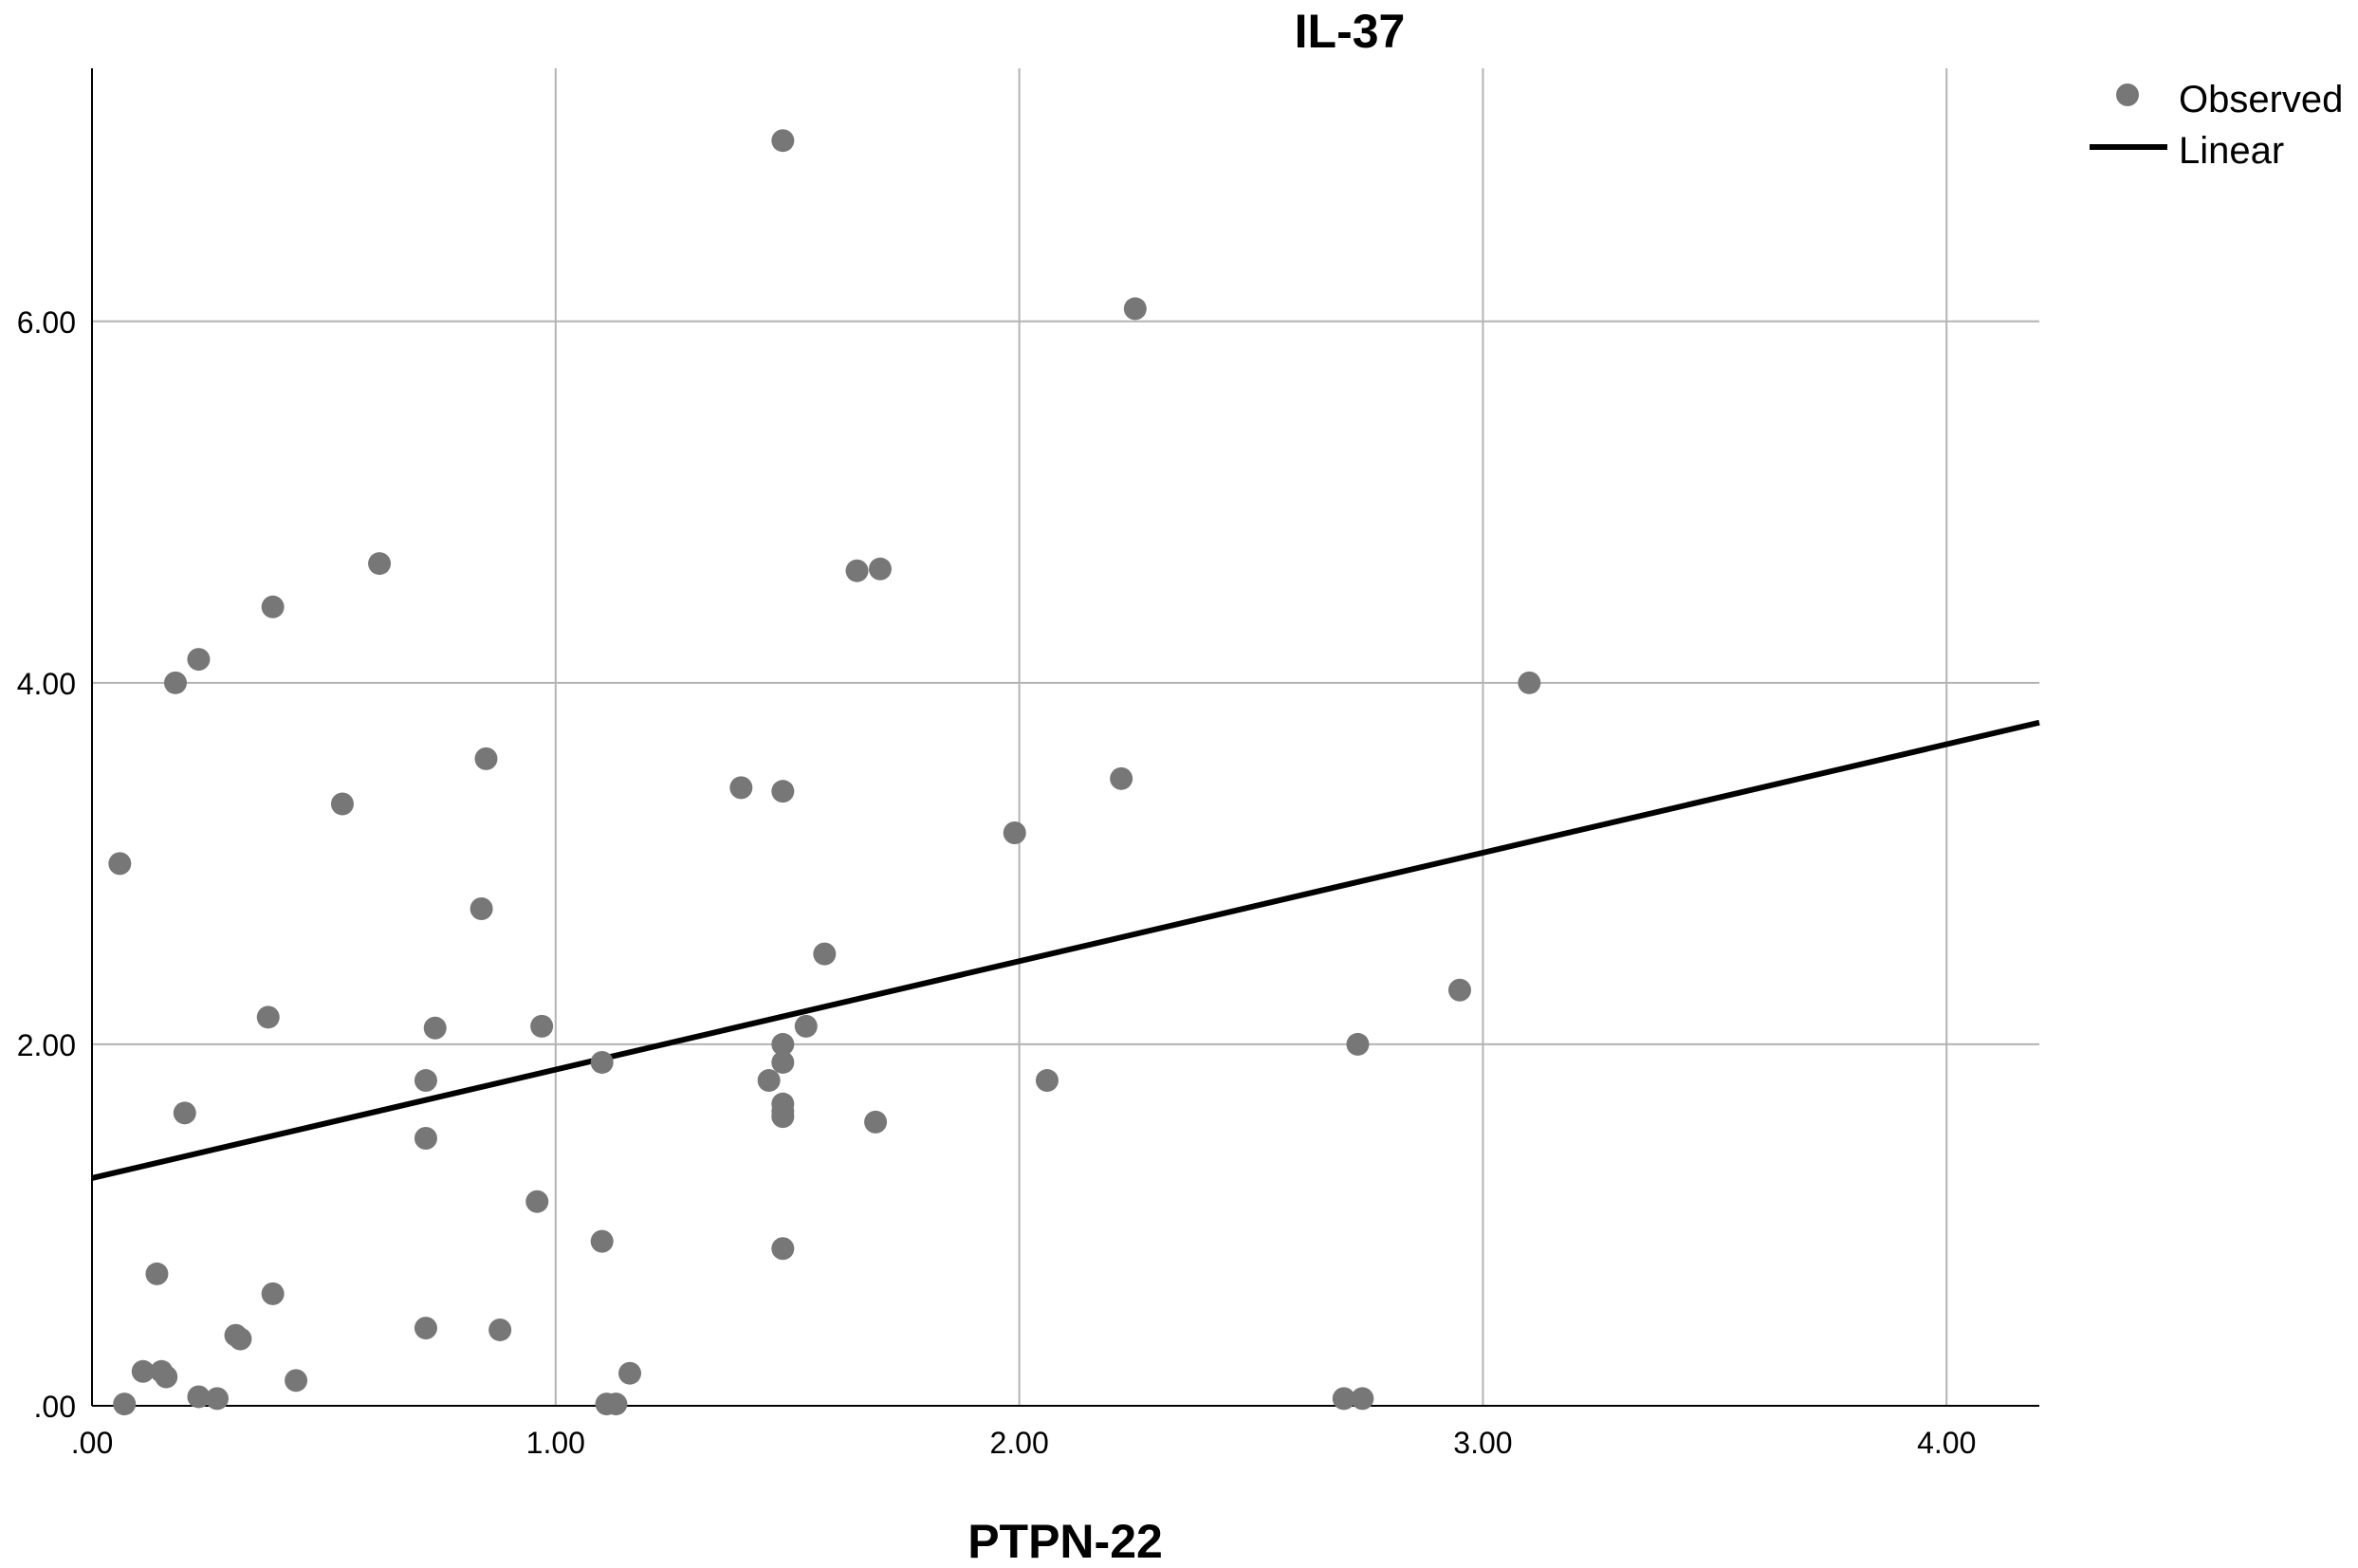 This screenshot has width=2358, height=1568. What do you see at coordinates (2127, 94) in the screenshot?
I see `legend-observed-marker` at bounding box center [2127, 94].